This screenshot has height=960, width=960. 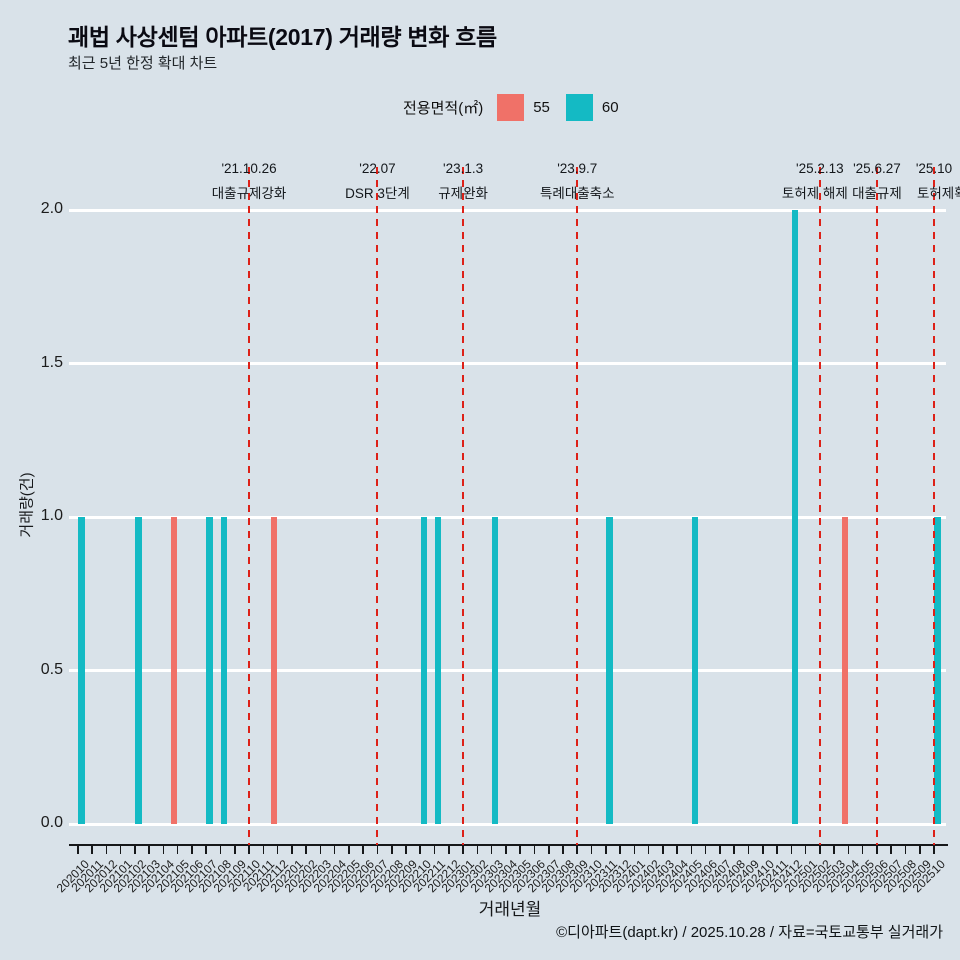 What do you see at coordinates (577, 168) in the screenshot?
I see `event-date-202309: '23.9.7` at bounding box center [577, 168].